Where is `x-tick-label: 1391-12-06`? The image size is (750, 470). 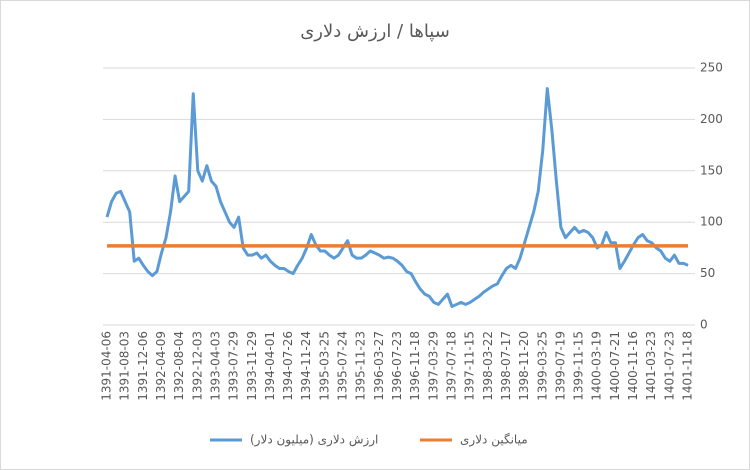
x-tick-label: 1391-12-06 is located at coordinates (143, 366).